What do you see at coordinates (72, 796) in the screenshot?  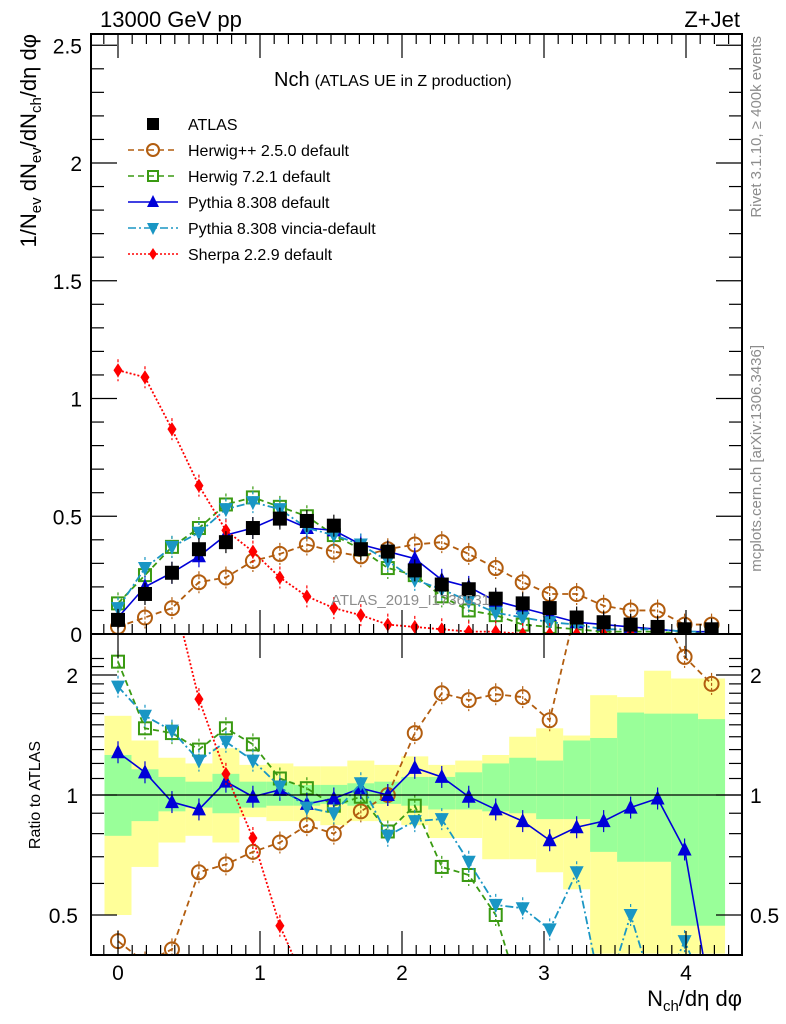 I see `ratio-y-tick-label: 1` at bounding box center [72, 796].